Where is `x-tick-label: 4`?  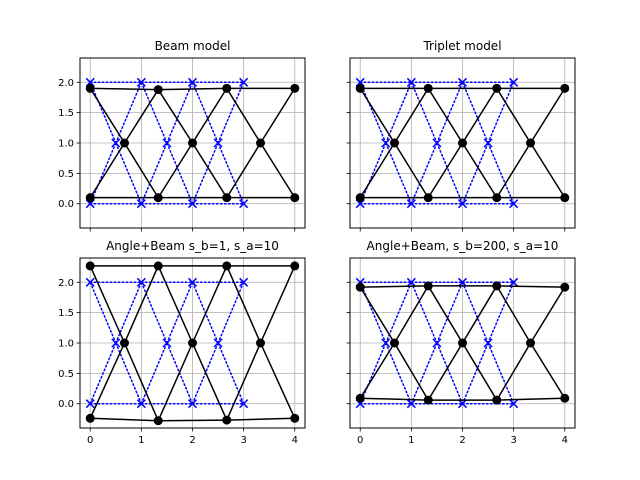
x-tick-label: 4 is located at coordinates (565, 440).